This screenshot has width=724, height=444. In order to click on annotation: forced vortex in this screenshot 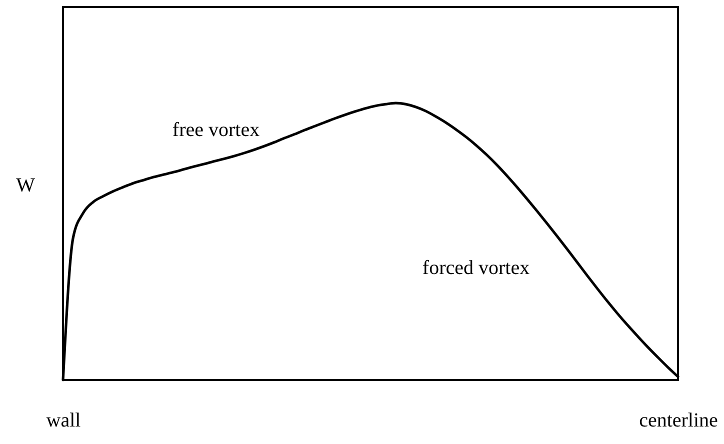, I will do `click(476, 268)`.